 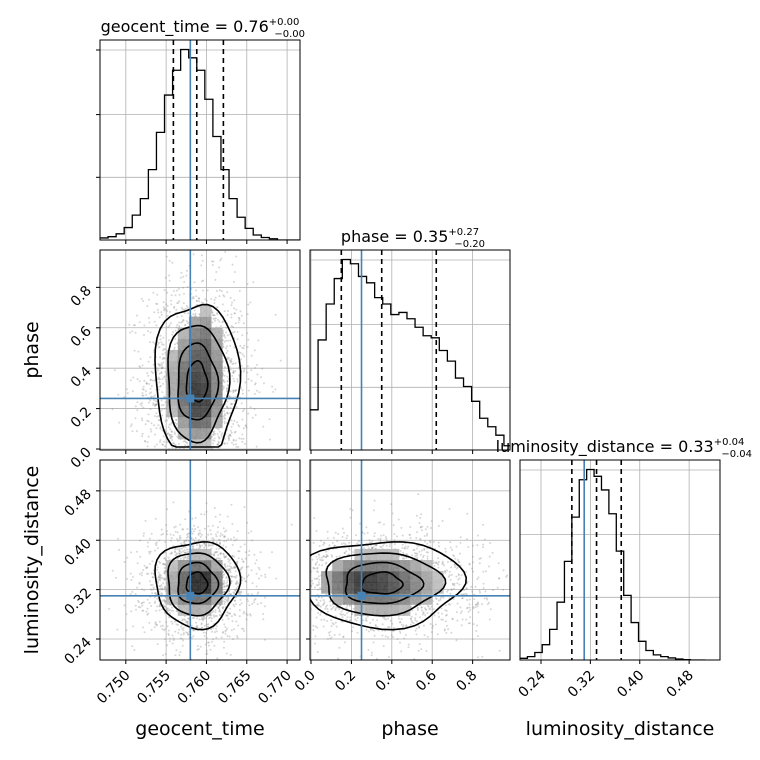 What do you see at coordinates (32, 560) in the screenshot?
I see `ylabel-luminosity-distance: luminosity_distance` at bounding box center [32, 560].